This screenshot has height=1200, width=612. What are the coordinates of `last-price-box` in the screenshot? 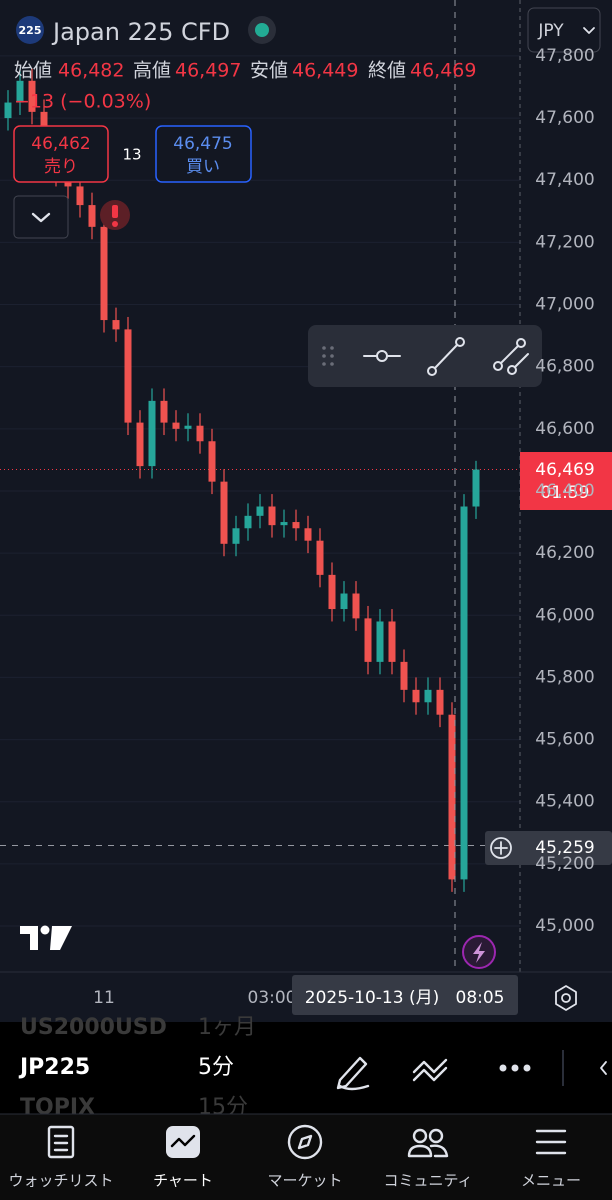 It's located at (566, 481).